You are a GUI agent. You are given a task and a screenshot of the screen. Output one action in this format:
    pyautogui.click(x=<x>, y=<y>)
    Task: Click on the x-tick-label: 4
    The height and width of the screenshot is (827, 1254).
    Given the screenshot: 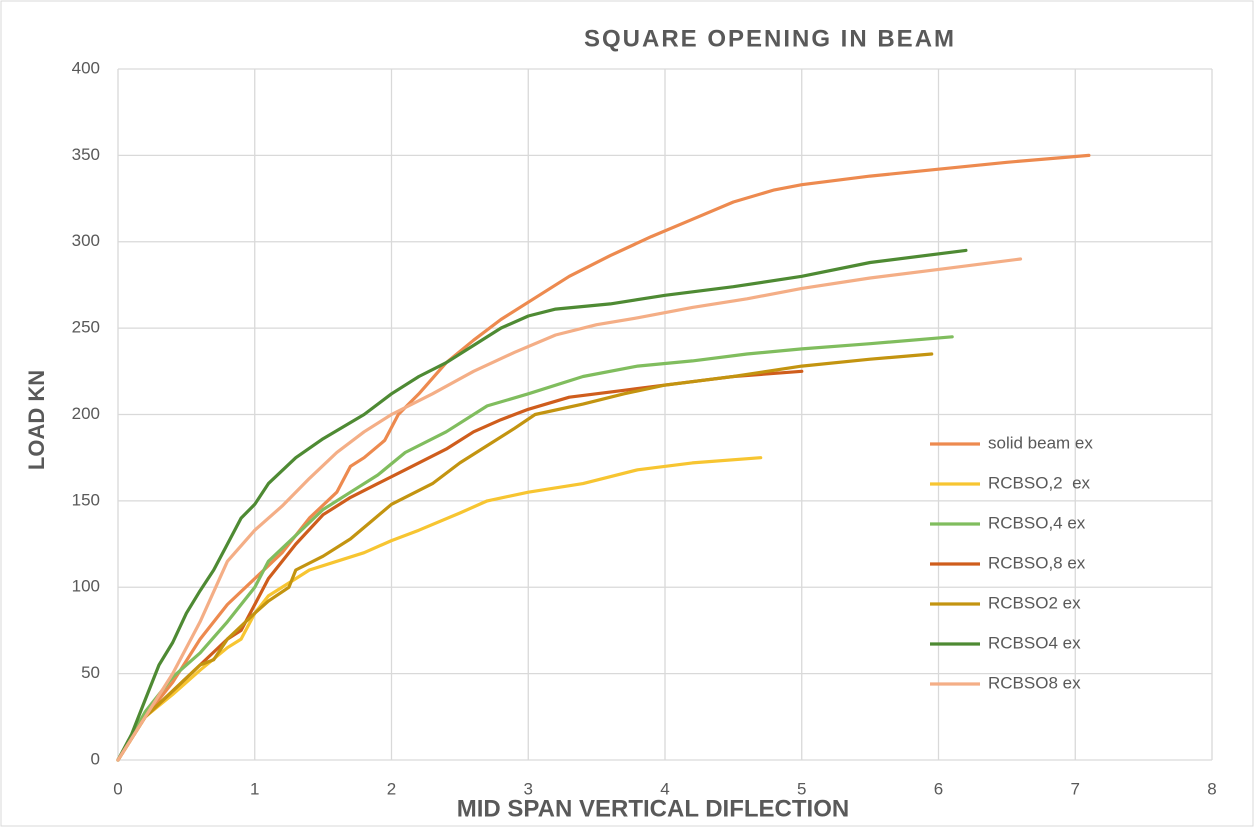 What is the action you would take?
    pyautogui.click(x=664, y=788)
    